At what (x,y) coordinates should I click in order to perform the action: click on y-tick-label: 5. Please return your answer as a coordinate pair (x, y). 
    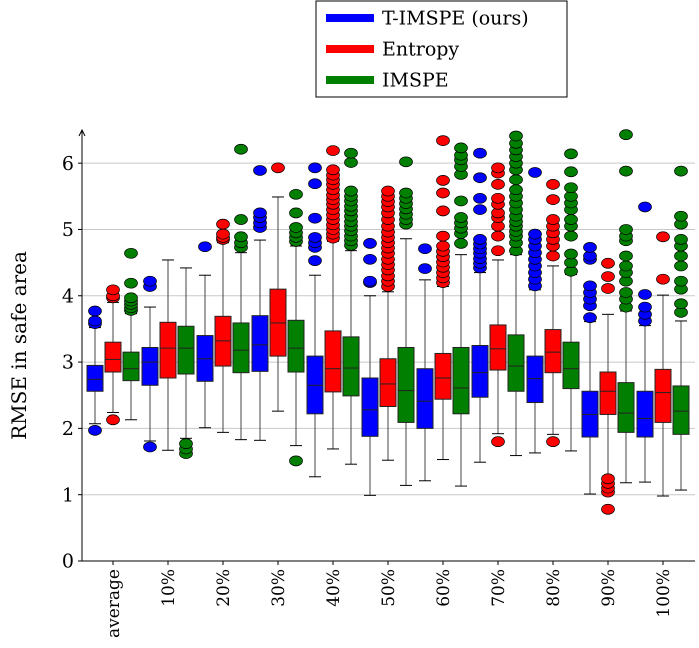
    Looking at the image, I should click on (68, 230).